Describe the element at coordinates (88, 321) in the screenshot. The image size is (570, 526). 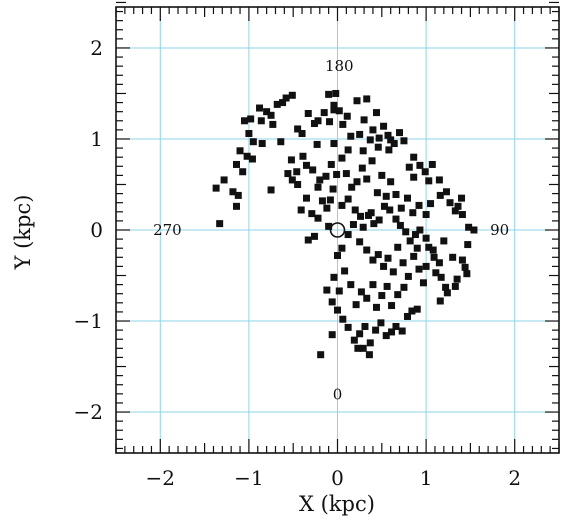
I see `y-tick-label: −1` at that location.